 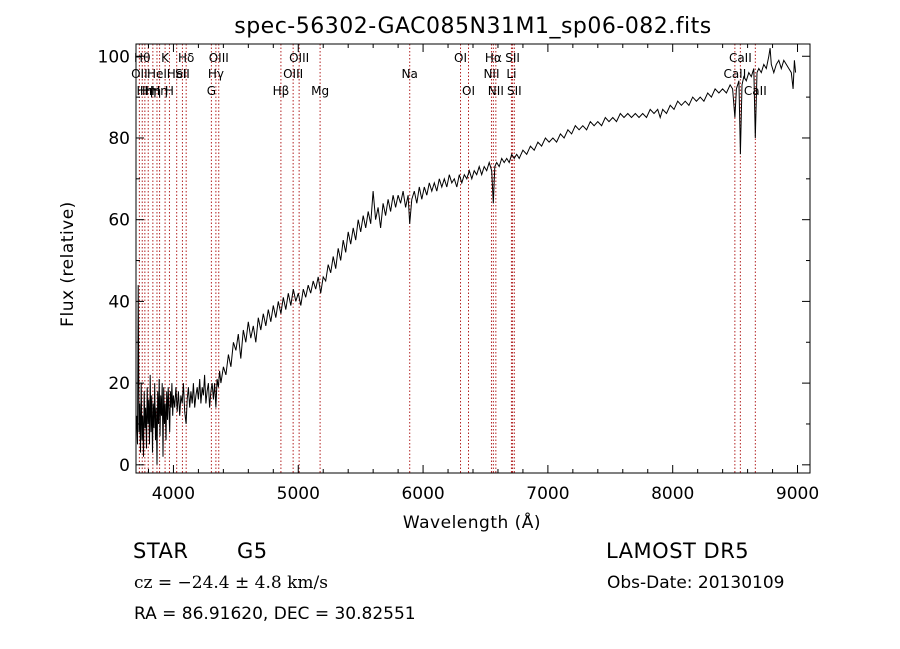 What do you see at coordinates (68, 264) in the screenshot?
I see `y-axis-label: Flux (relative)` at bounding box center [68, 264].